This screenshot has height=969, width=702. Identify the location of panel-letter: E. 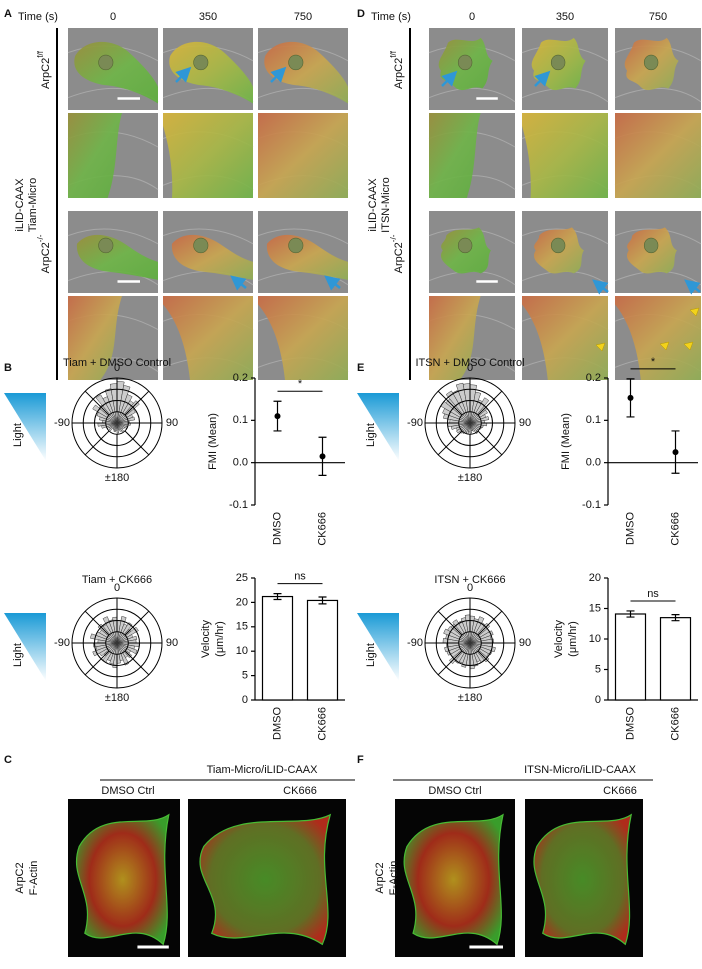
(360, 368).